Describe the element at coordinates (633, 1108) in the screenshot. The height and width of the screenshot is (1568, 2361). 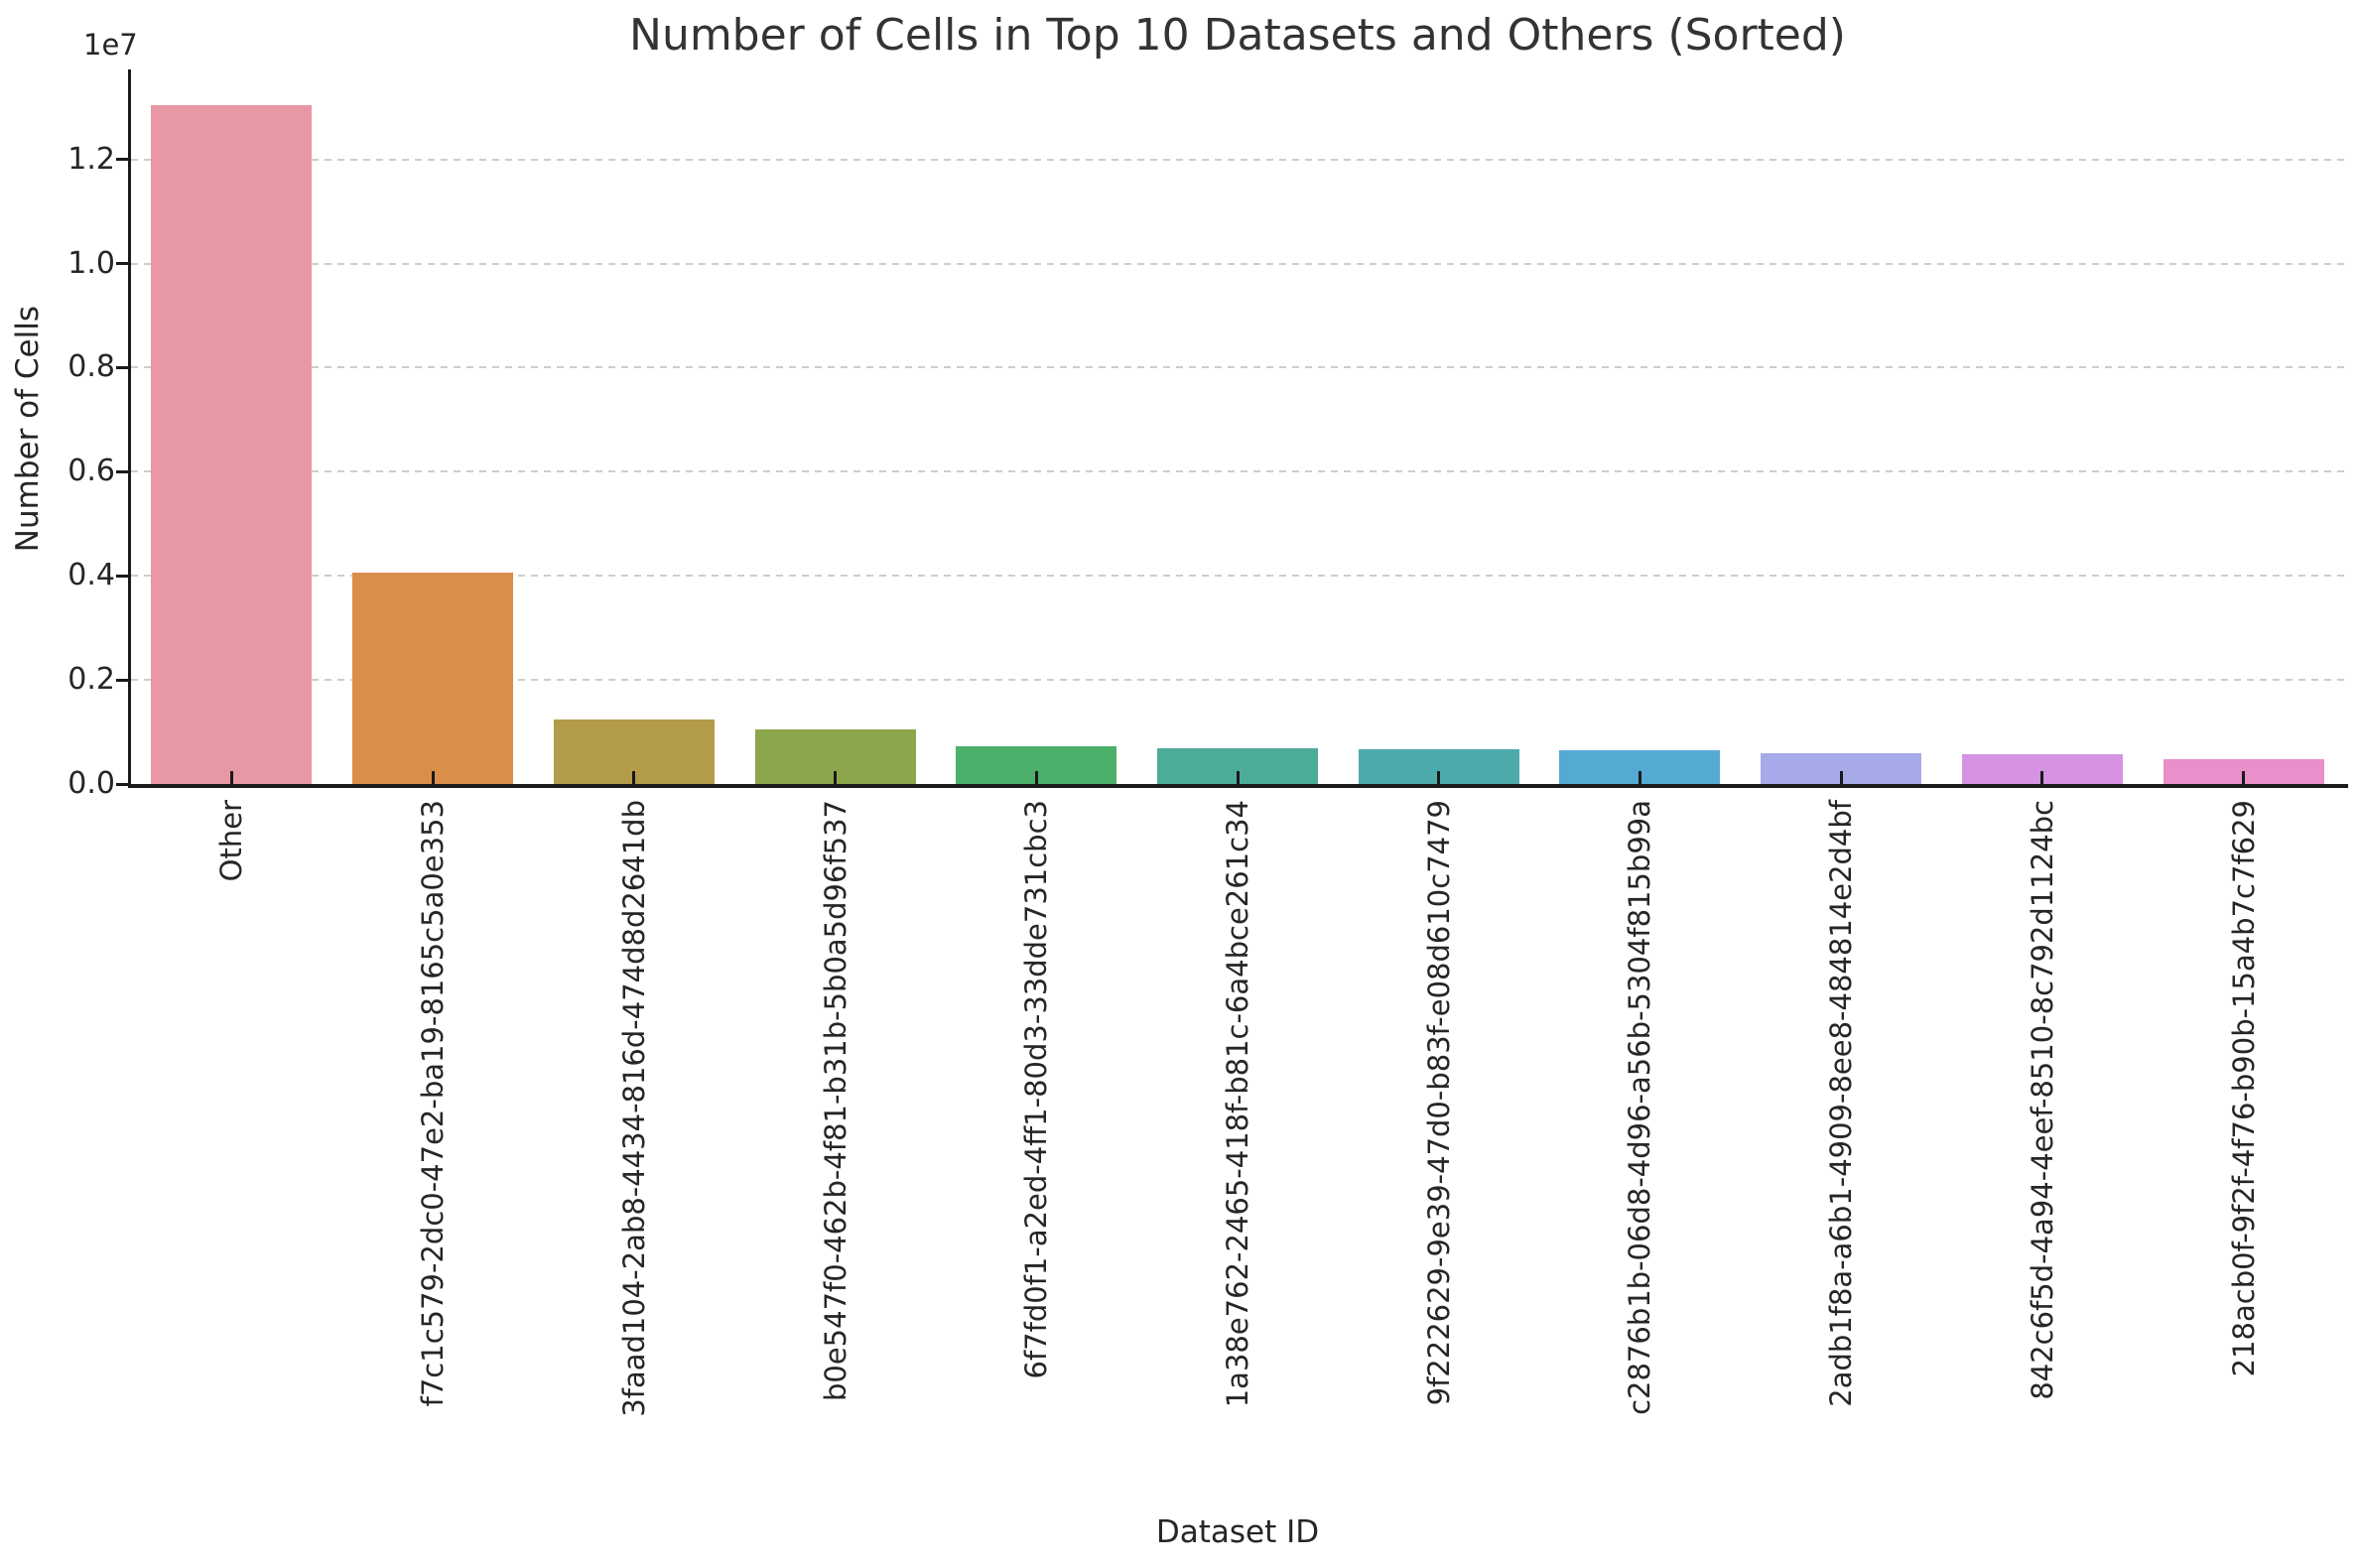
I see `x-tick-label: 3faad104-2ab8-4434-816d-474d8d2641db` at that location.